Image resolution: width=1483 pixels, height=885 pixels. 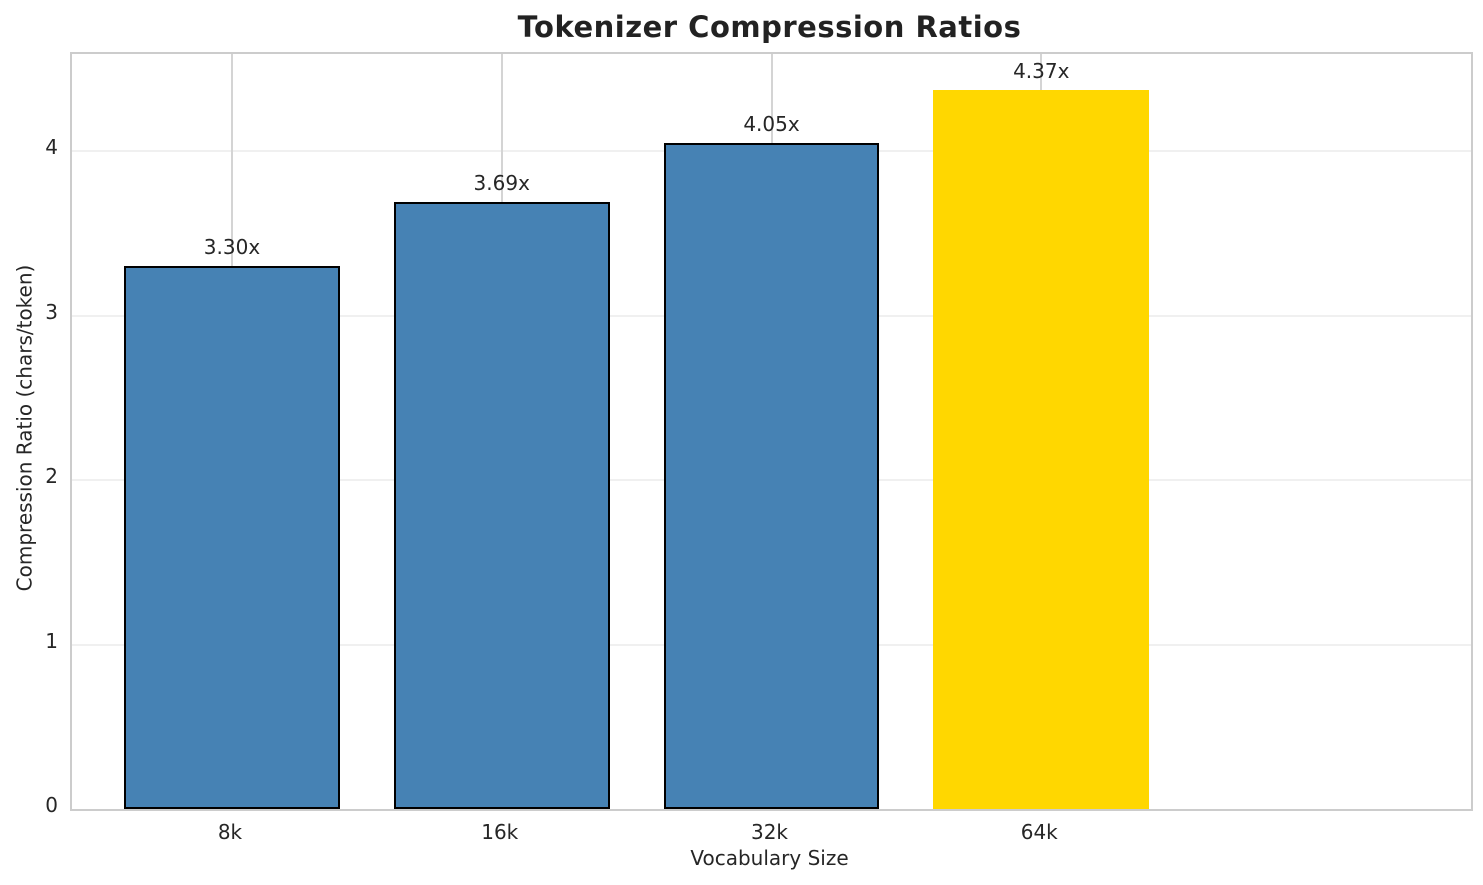 What do you see at coordinates (24, 428) in the screenshot?
I see `y-axis-label: Compression Ratio (chars/token)` at bounding box center [24, 428].